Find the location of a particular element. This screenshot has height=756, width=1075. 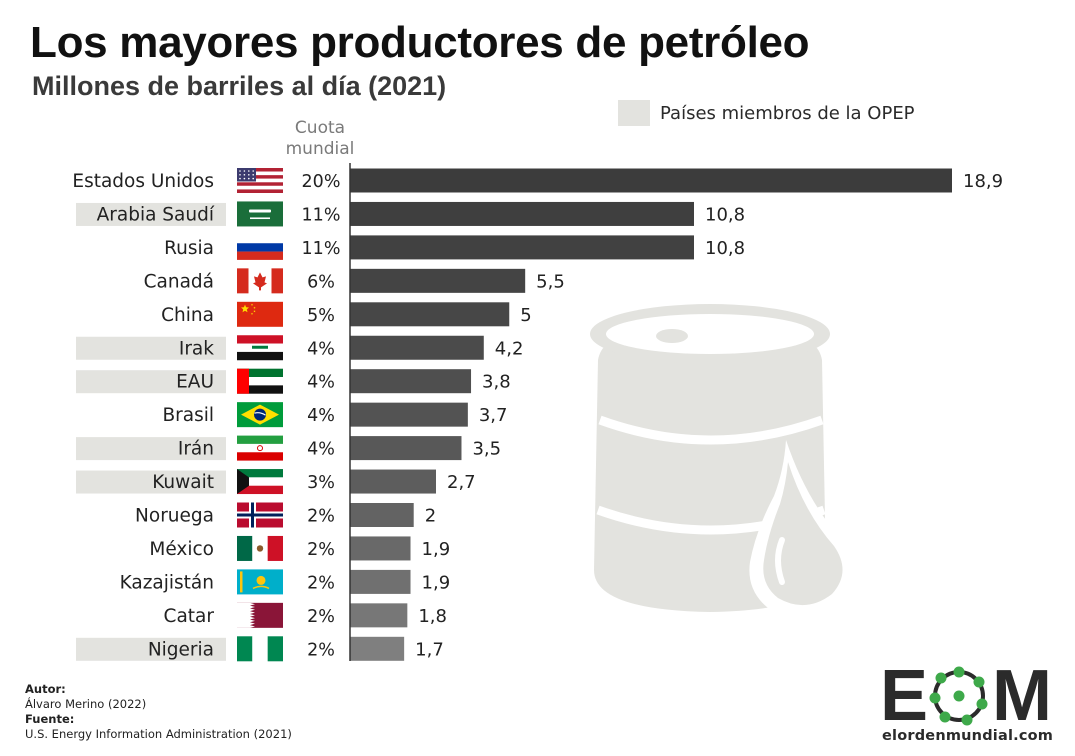

country-label-mexico: México is located at coordinates (181, 549).